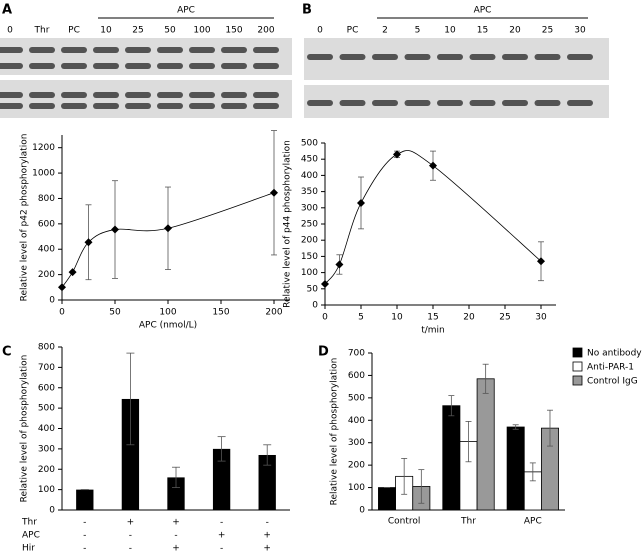  Describe the element at coordinates (309, 257) in the screenshot. I see `y-tick-label: 150` at that location.